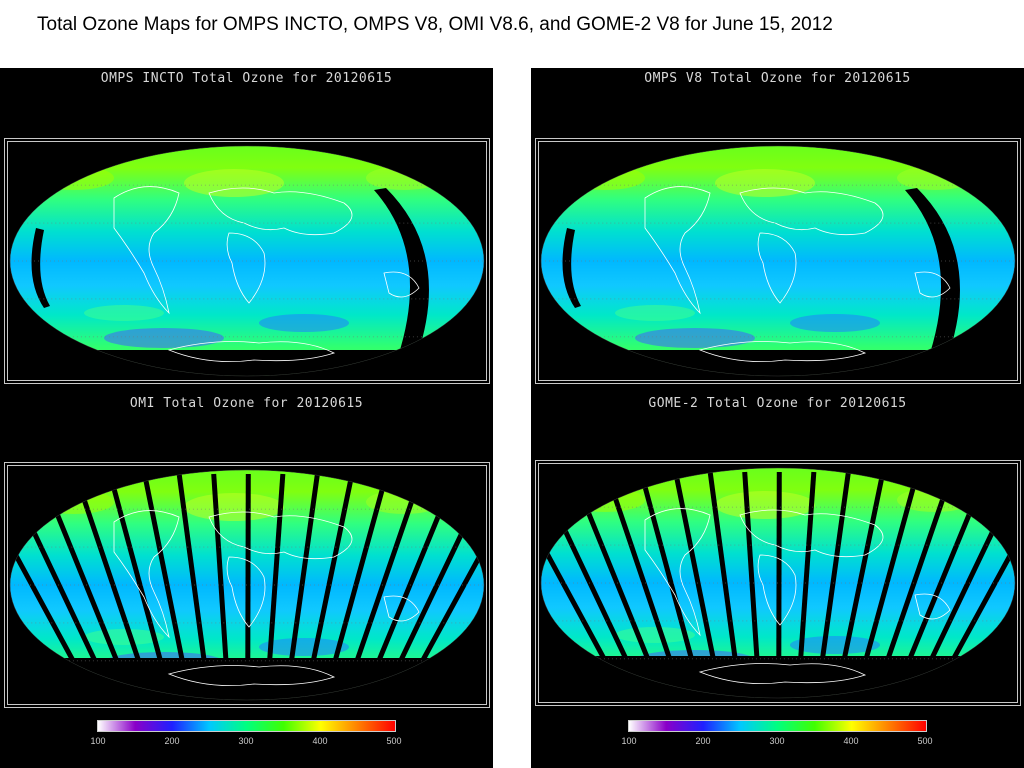 This screenshot has width=1024, height=768. I want to click on colorbar-left: 100 200 300 400 500, so click(246, 738).